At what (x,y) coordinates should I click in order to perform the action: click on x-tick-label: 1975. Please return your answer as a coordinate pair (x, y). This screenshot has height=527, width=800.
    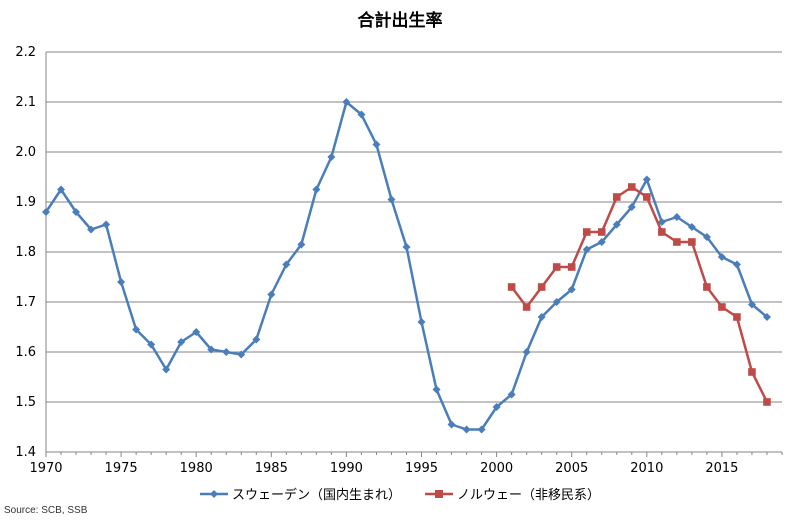
    Looking at the image, I should click on (121, 468).